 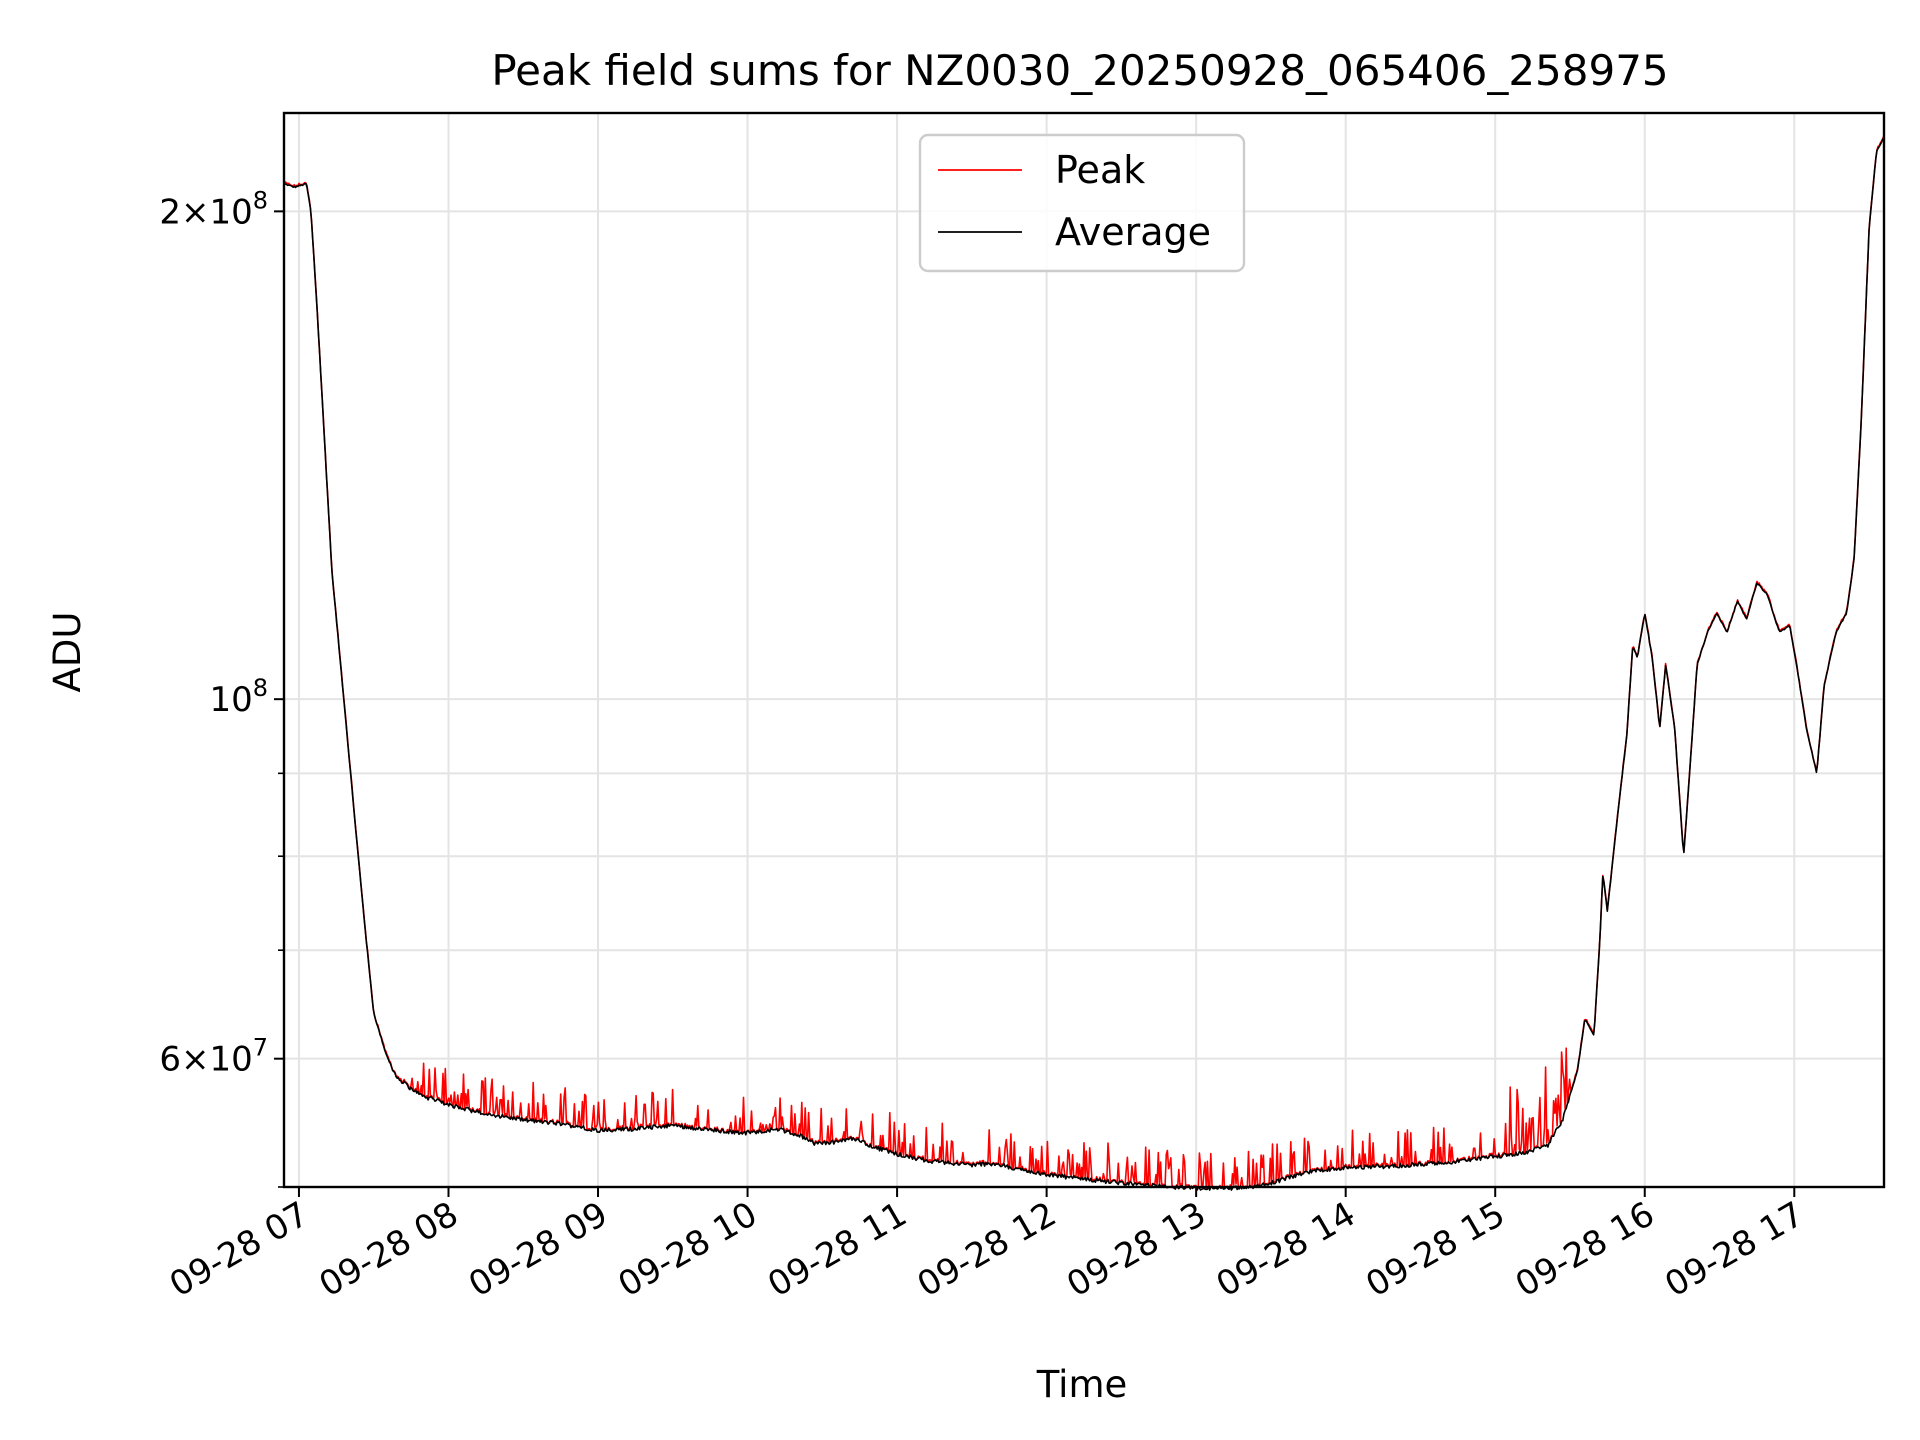 I want to click on legend-peak-label: Peak, so click(x=1100, y=170).